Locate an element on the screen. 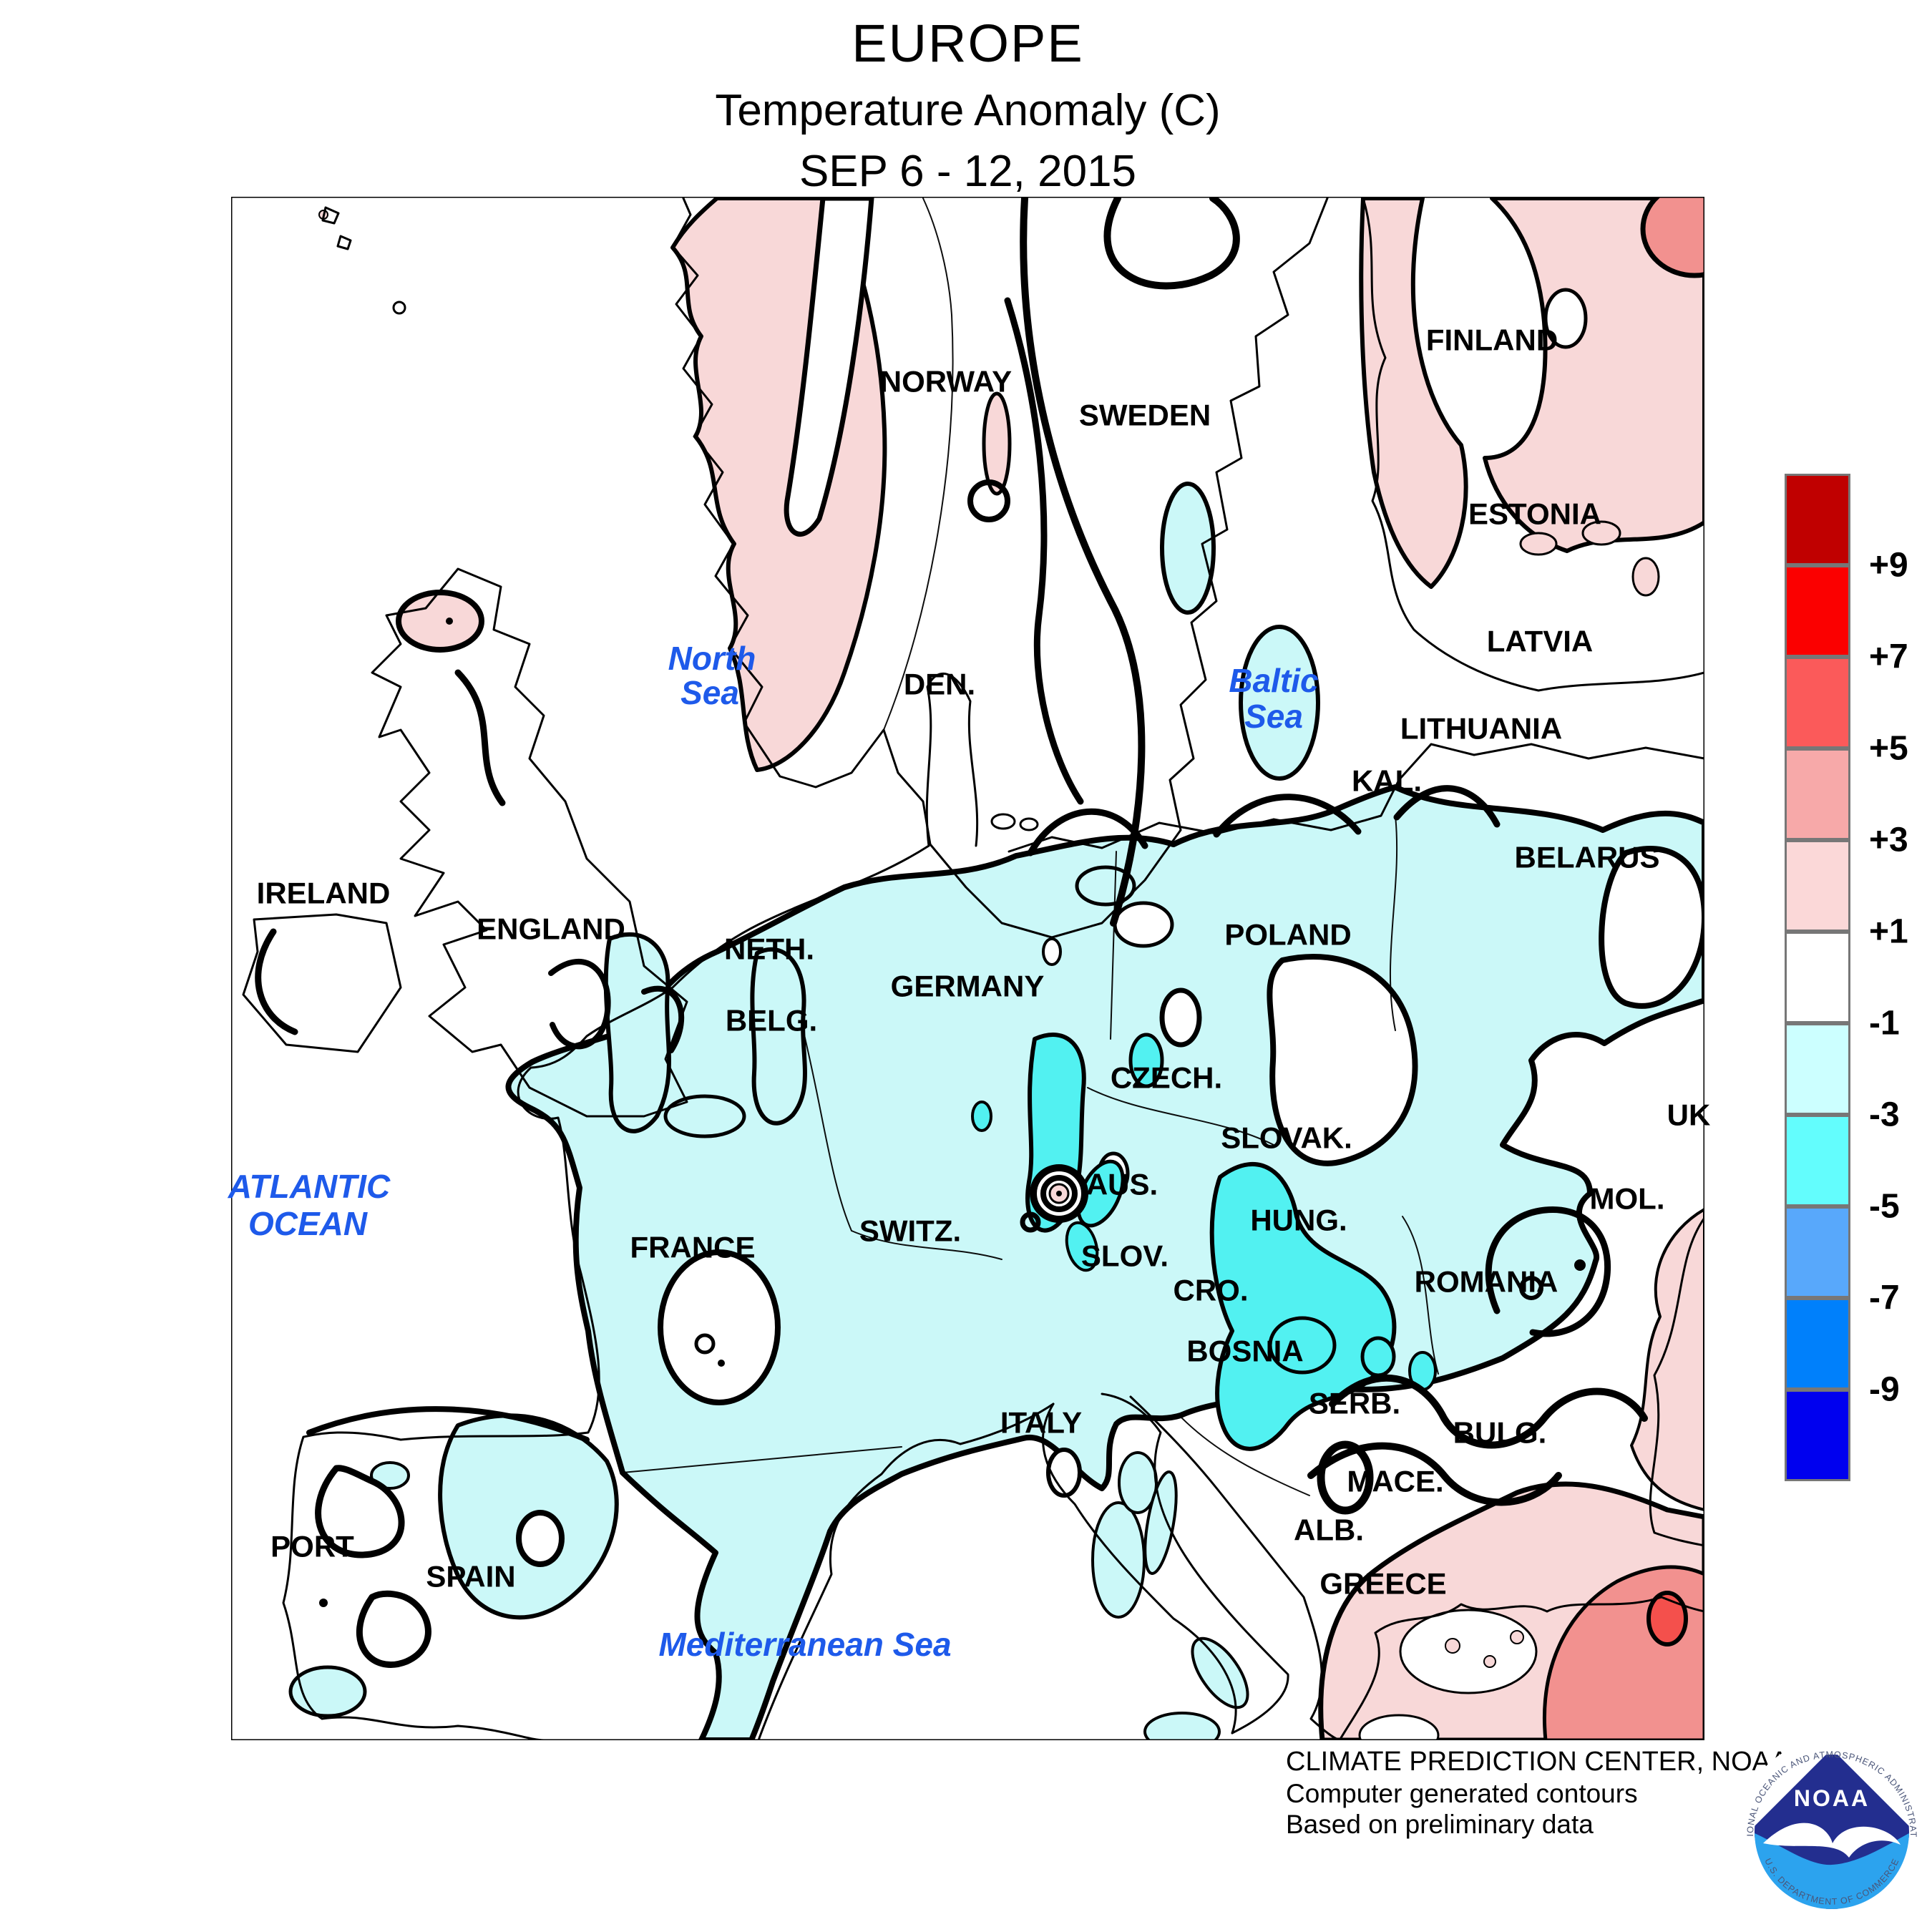  aegean-white2 is located at coordinates (1399, 1727).